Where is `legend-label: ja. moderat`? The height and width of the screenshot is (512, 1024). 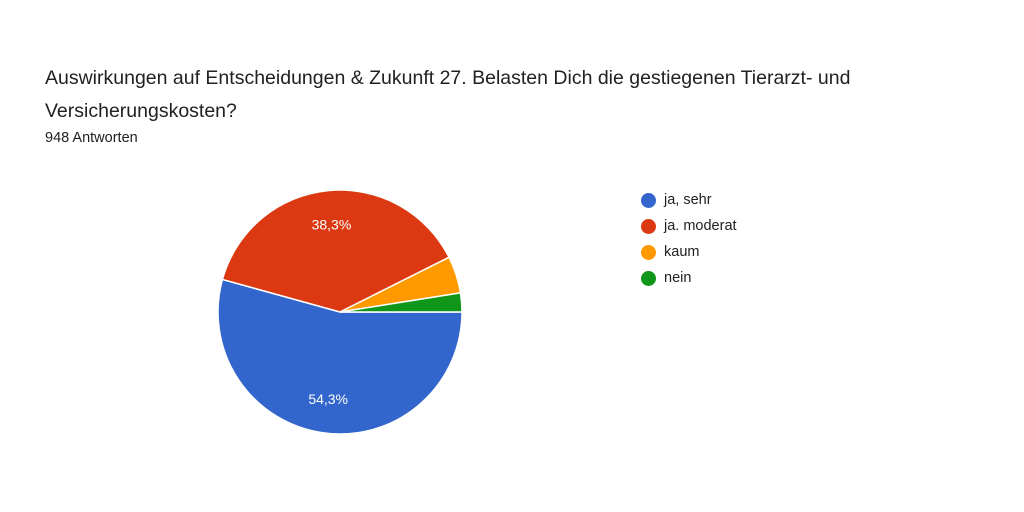 legend-label: ja. moderat is located at coordinates (700, 226).